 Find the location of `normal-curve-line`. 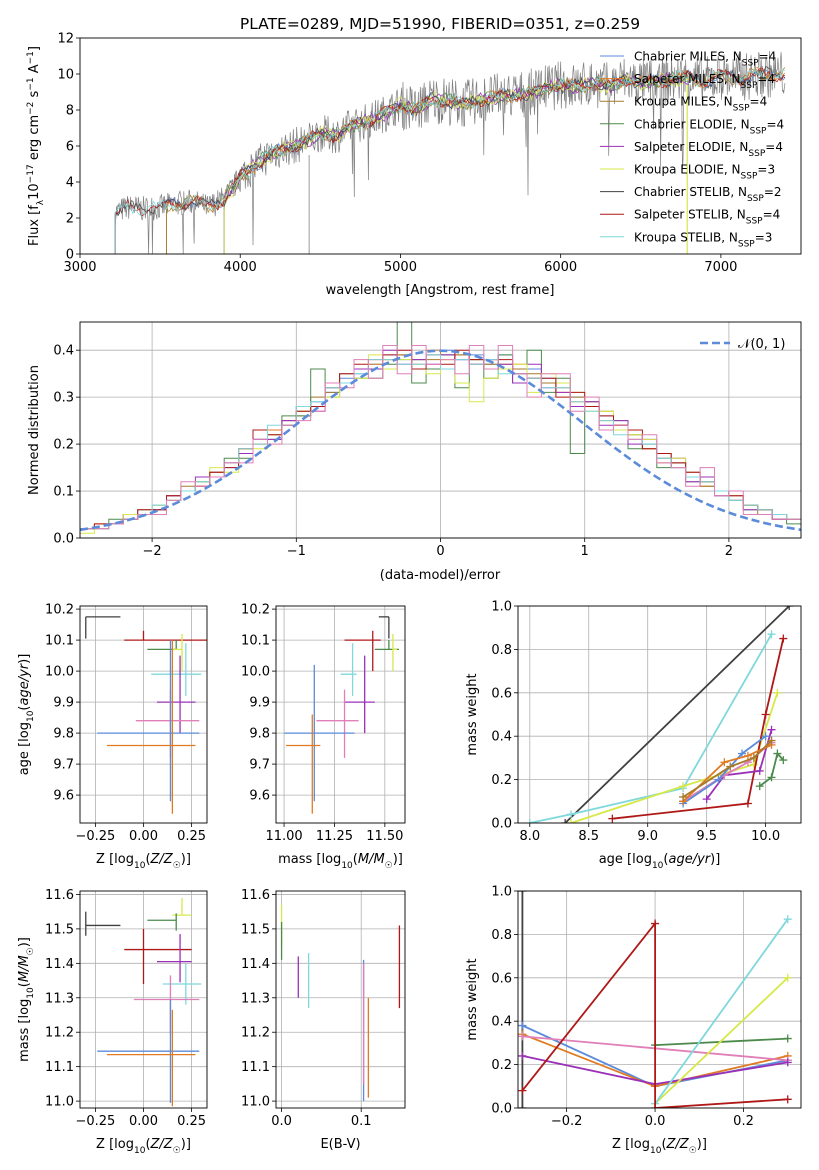

normal-curve-line is located at coordinates (440, 440).